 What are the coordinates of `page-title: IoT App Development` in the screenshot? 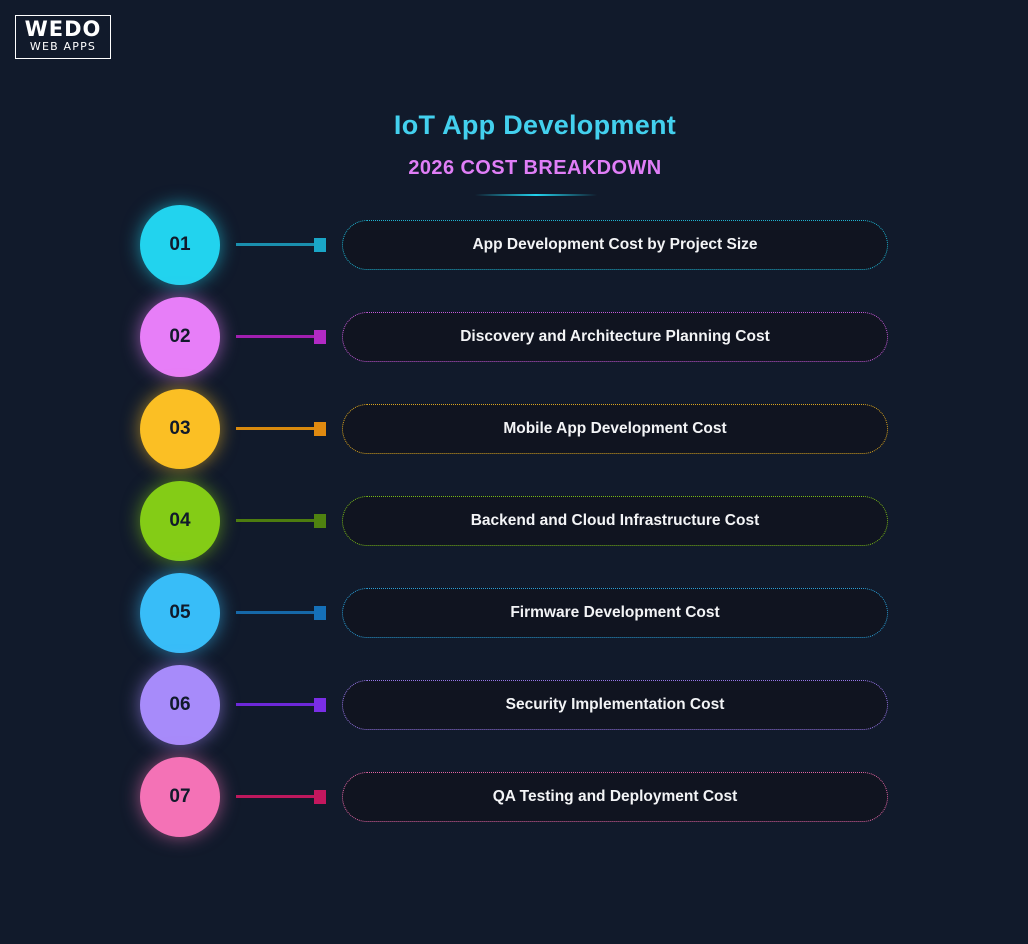 It's located at (535, 125).